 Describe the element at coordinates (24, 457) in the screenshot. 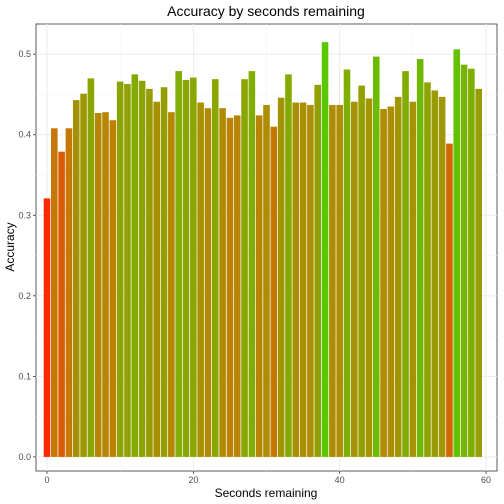

I see `y-tick-label: 0.0` at that location.